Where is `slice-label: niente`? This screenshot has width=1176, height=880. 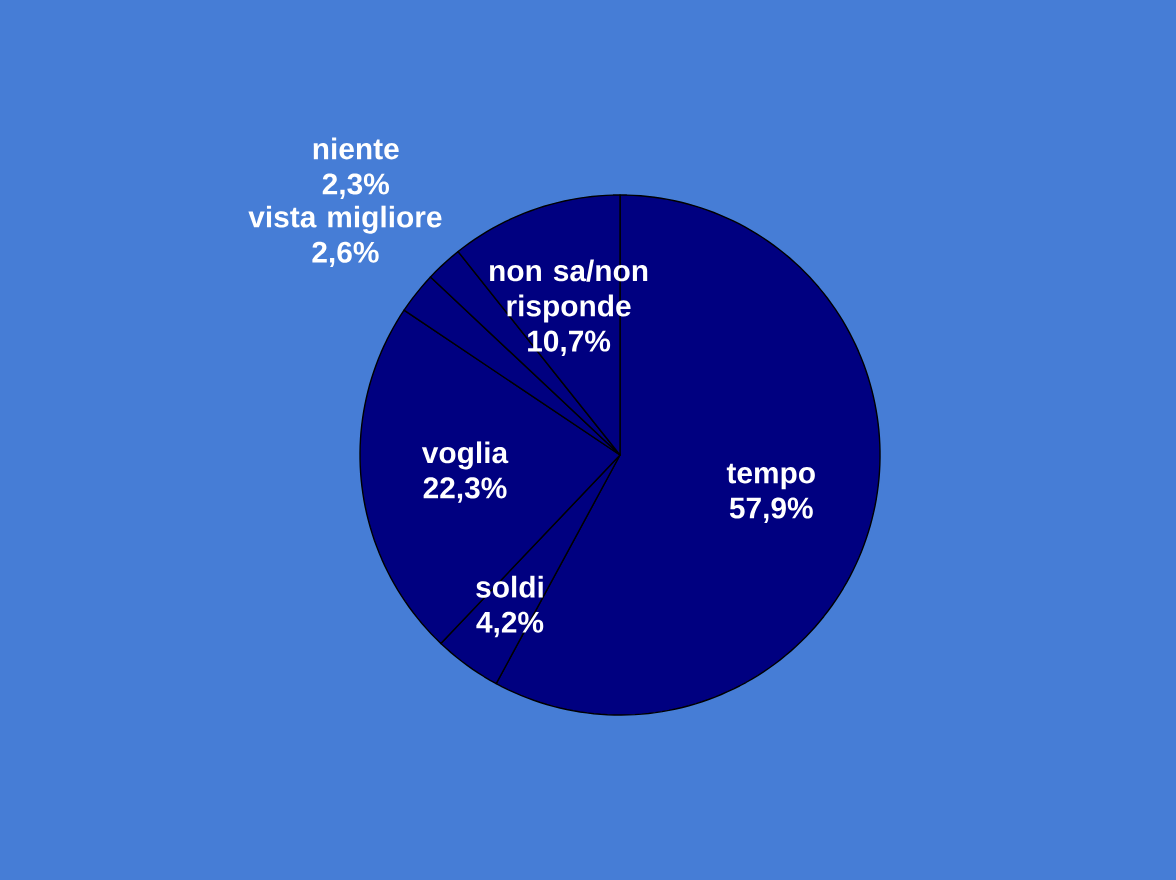 slice-label: niente is located at coordinates (356, 148).